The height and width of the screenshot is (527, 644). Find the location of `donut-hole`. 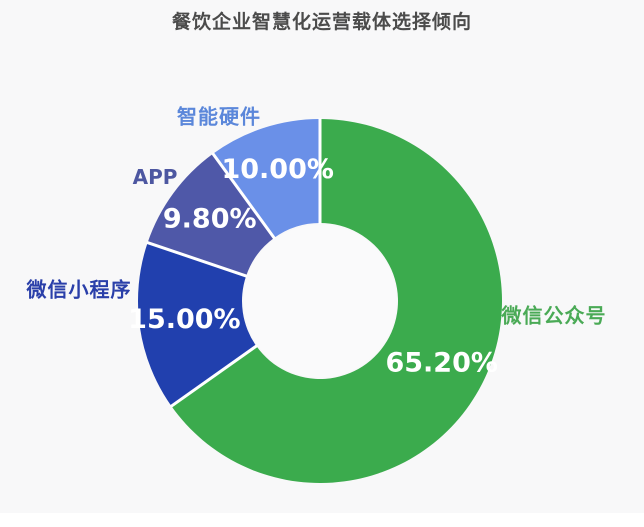

donut-hole is located at coordinates (320, 301).